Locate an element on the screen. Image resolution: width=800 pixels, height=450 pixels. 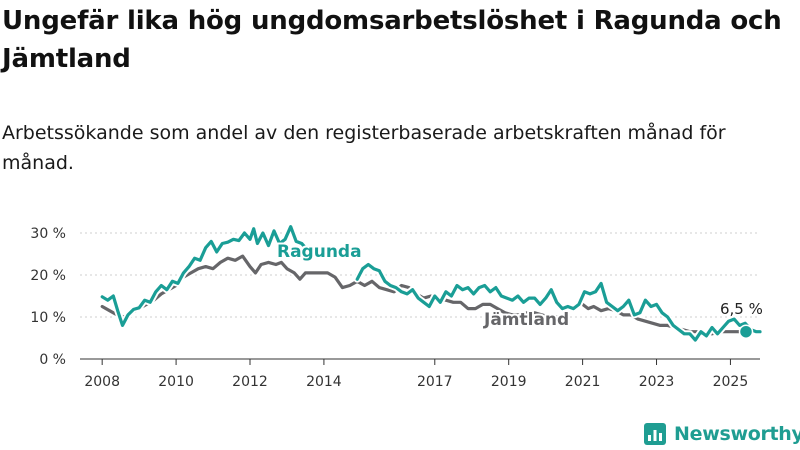
x-tick-label: 2025 is located at coordinates (731, 382).